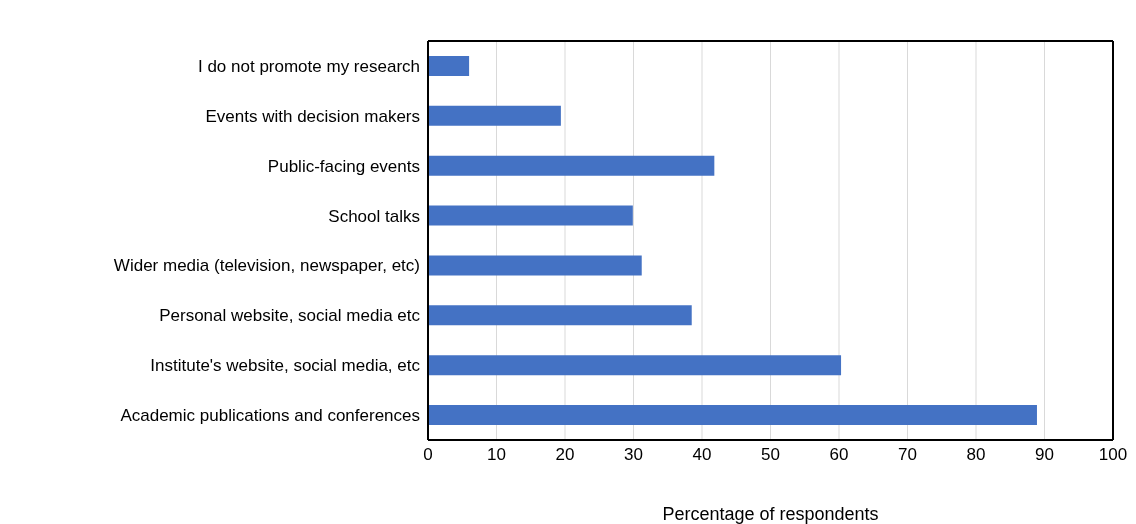 This screenshot has height=524, width=1136. What do you see at coordinates (976, 455) in the screenshot?
I see `x-tick-label: 80` at bounding box center [976, 455].